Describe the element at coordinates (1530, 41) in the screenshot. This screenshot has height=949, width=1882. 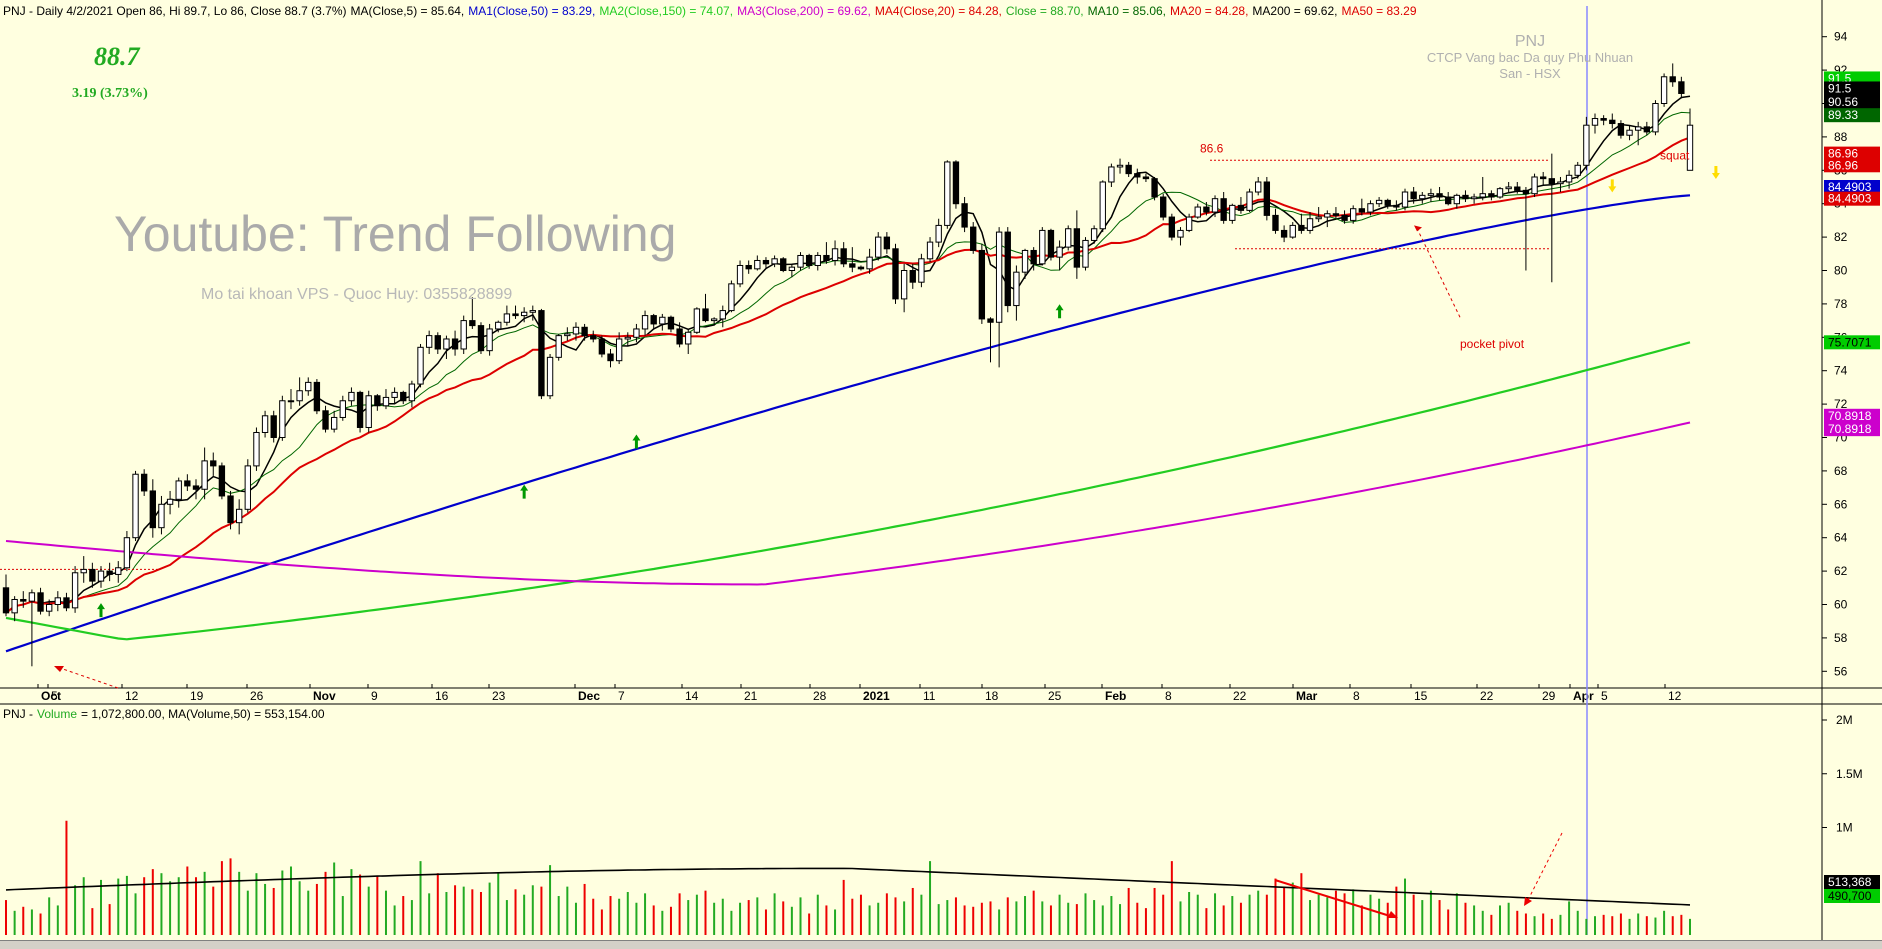
I see `symbol: PNJ` at that location.